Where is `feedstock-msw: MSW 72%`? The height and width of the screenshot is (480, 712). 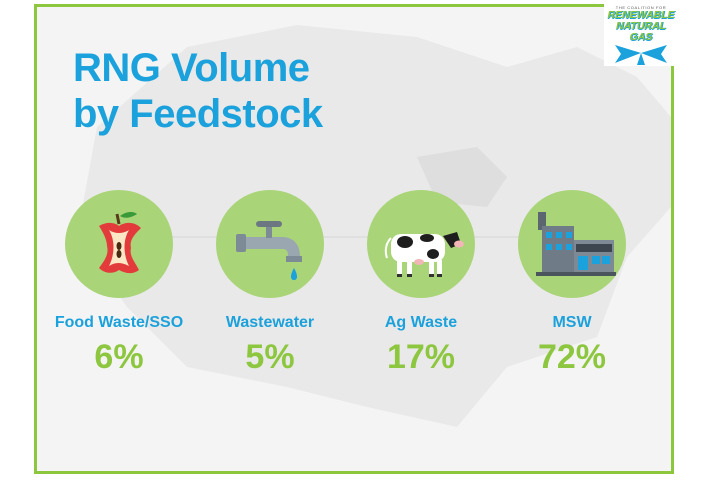
feedstock-msw: MSW 72% is located at coordinates (572, 283).